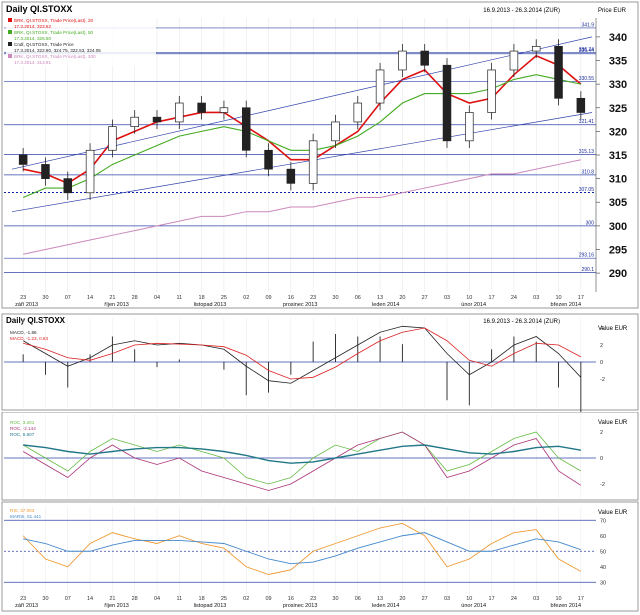 The height and width of the screenshot is (615, 640). Describe the element at coordinates (358, 298) in the screenshot. I see `date-label: 06` at that location.